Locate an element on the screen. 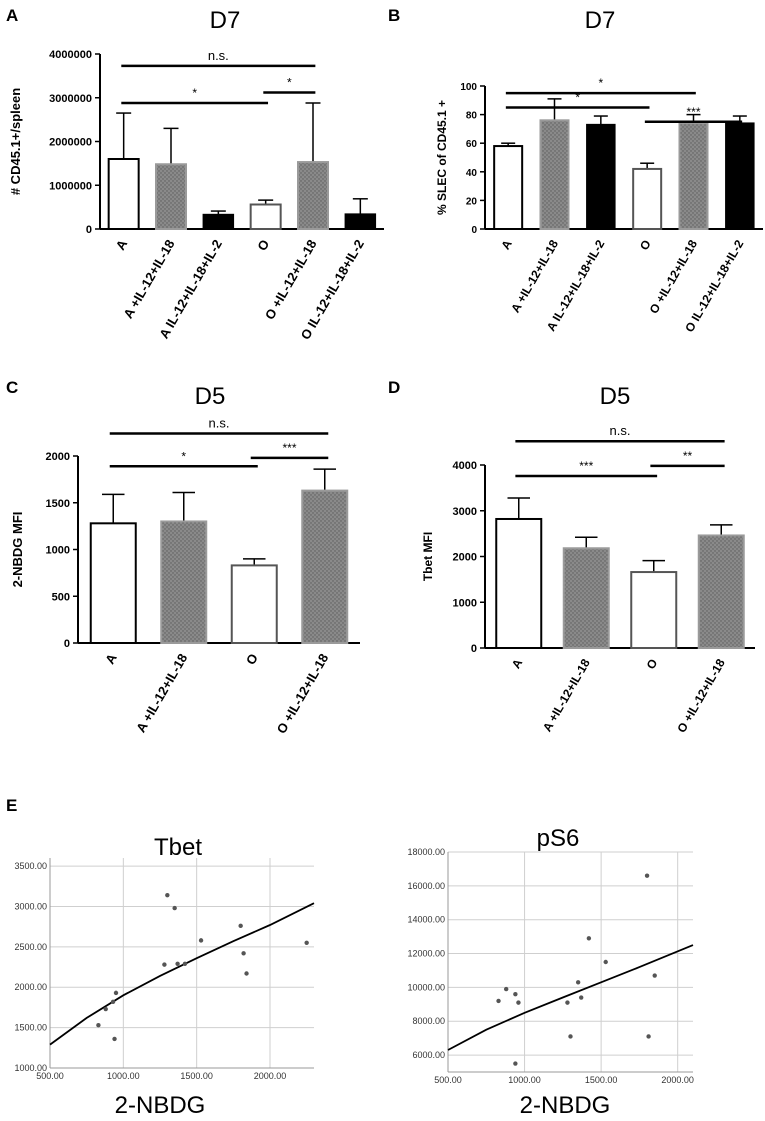  significance-label: ** is located at coordinates (688, 456).